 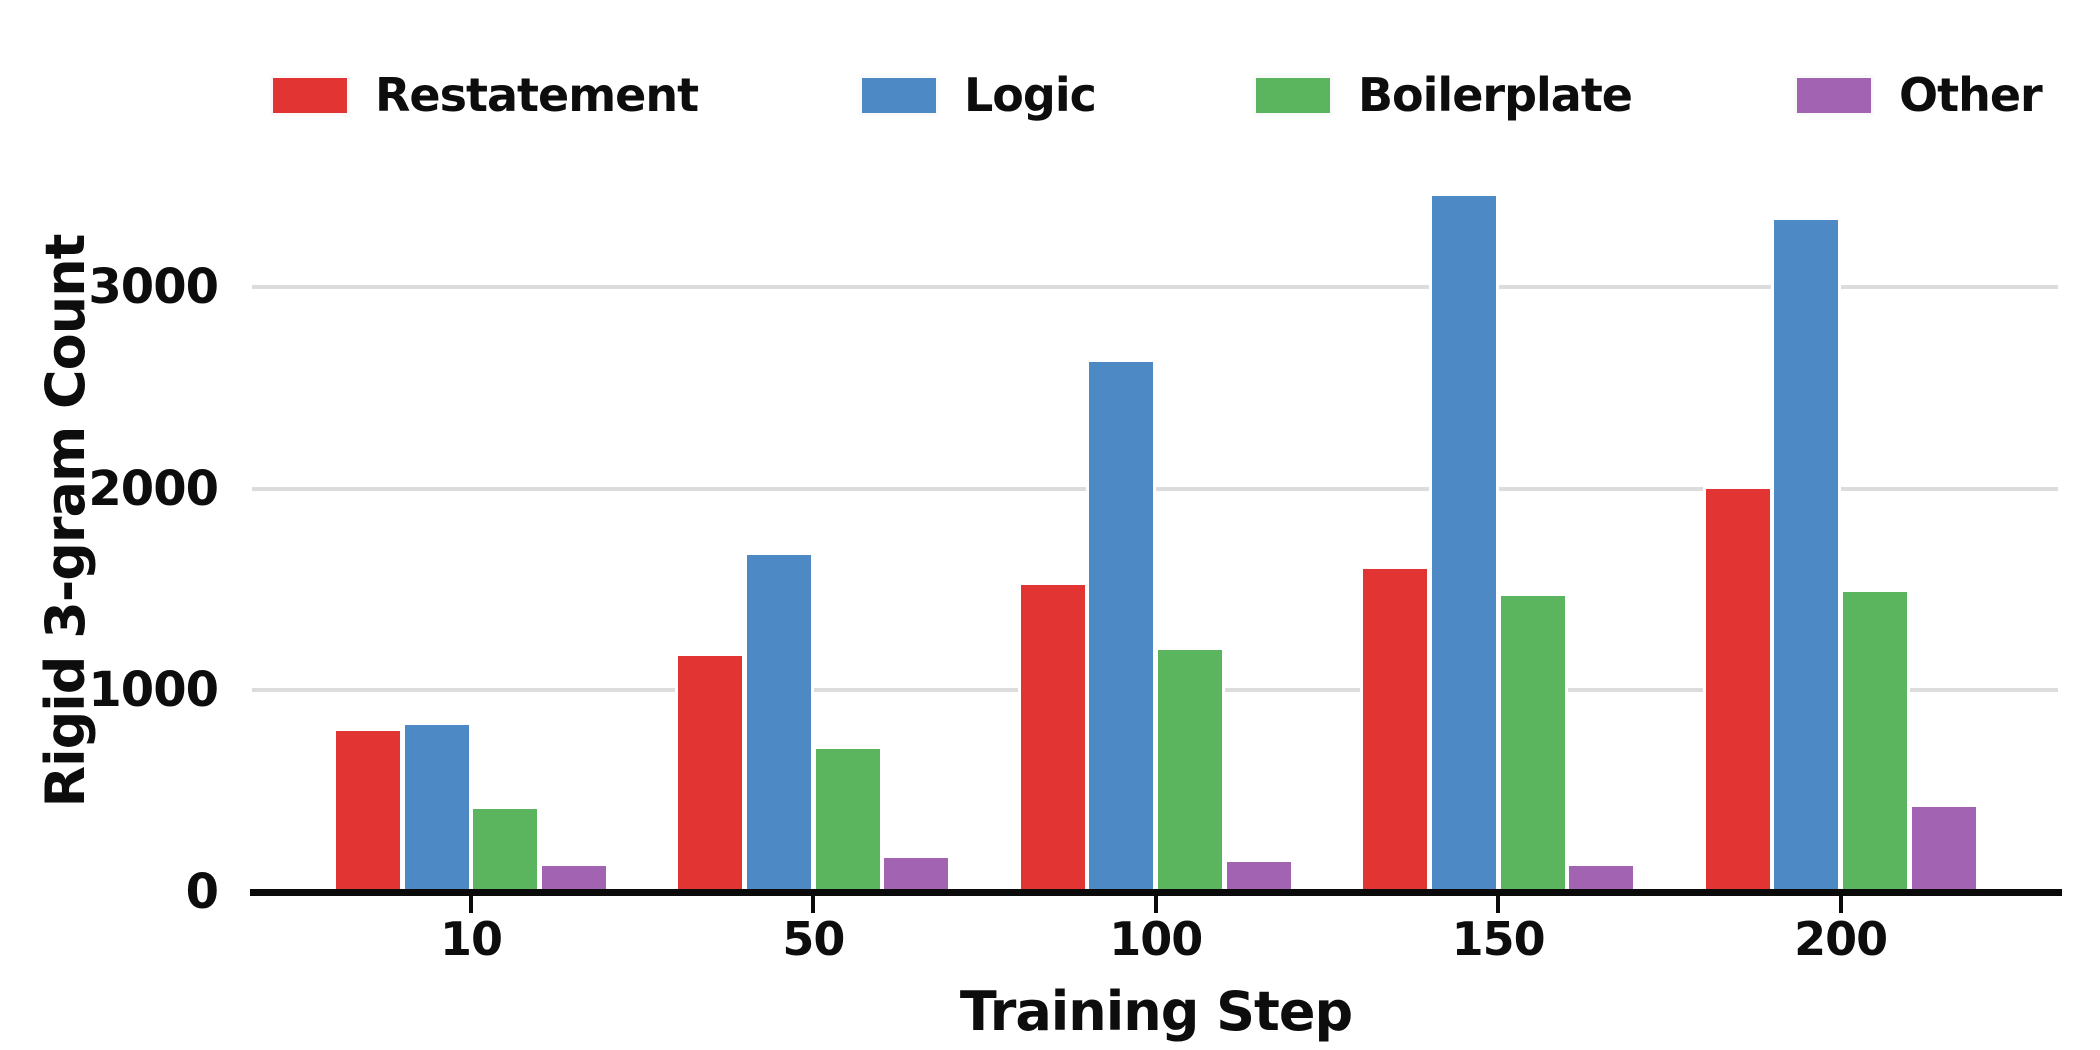 I want to click on legend: Restatement Logic Boilerplate Other, so click(x=1050, y=75).